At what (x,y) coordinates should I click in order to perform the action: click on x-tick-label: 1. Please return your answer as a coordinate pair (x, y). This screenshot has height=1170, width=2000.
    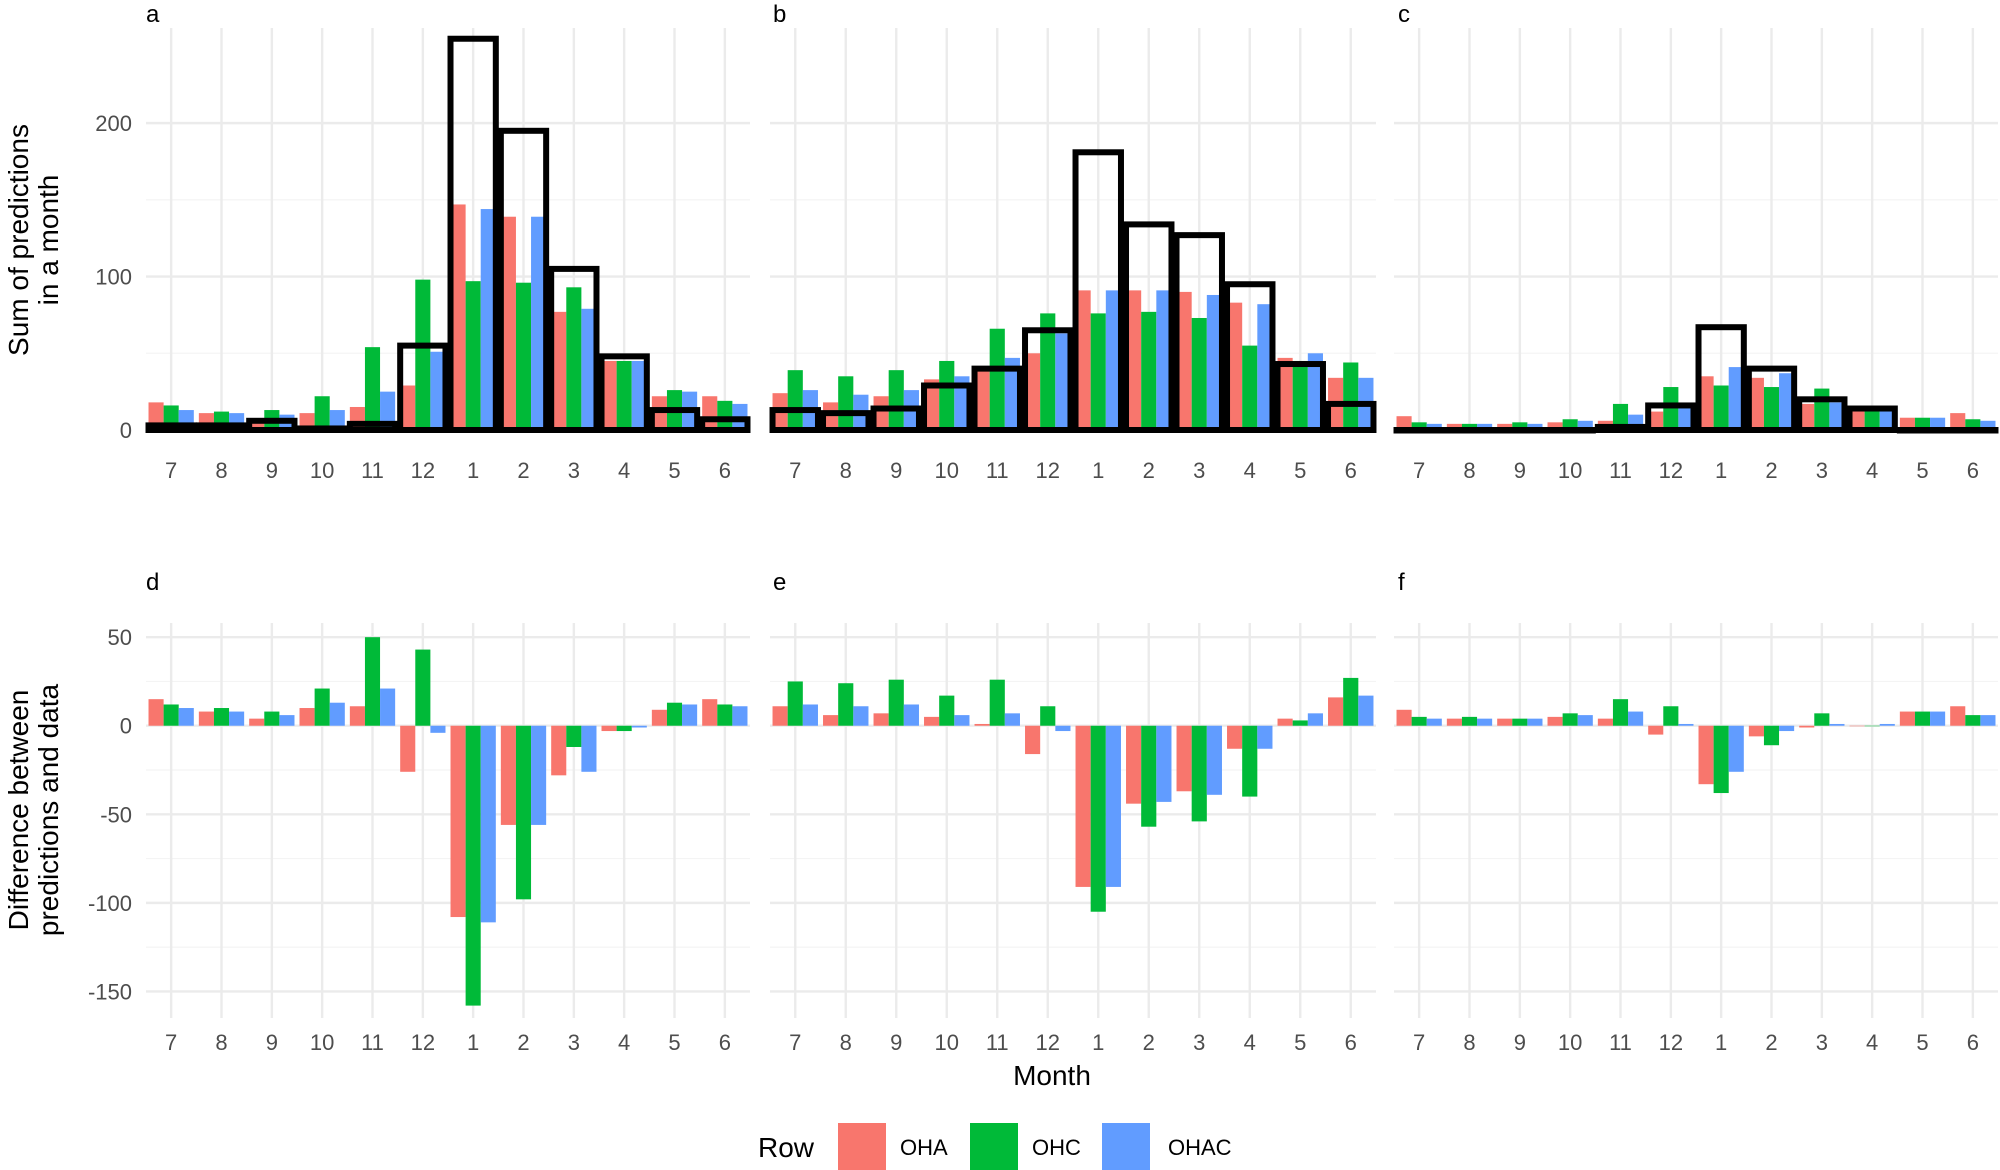
    Looking at the image, I should click on (1098, 470).